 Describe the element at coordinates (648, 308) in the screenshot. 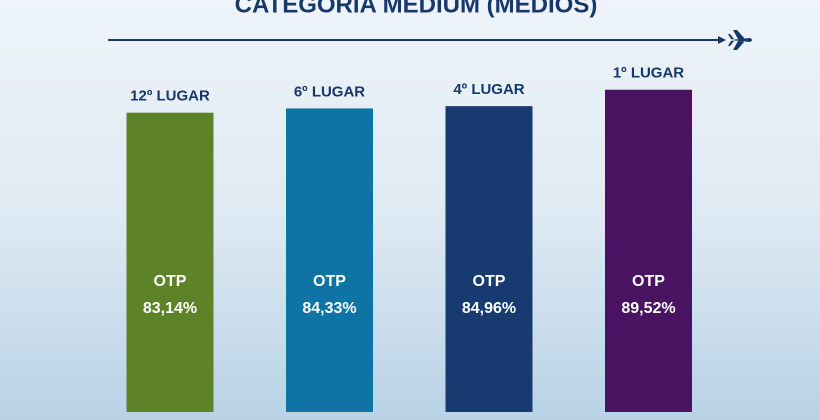

I see `value-label: 89,52%` at that location.